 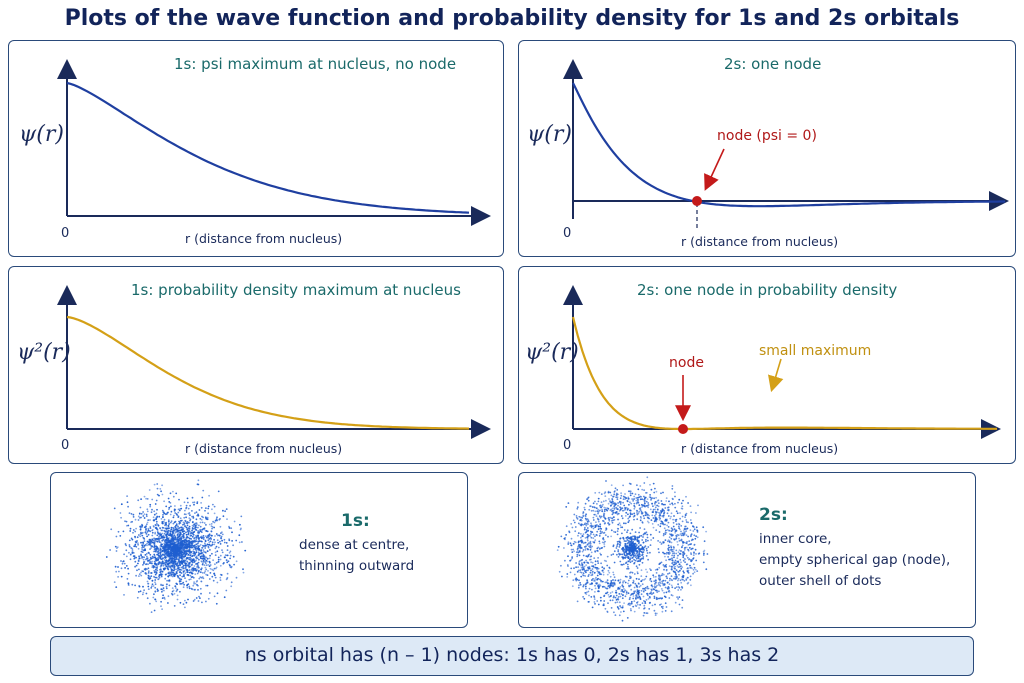 What do you see at coordinates (65, 233) in the screenshot?
I see `origin-label: 0` at bounding box center [65, 233].